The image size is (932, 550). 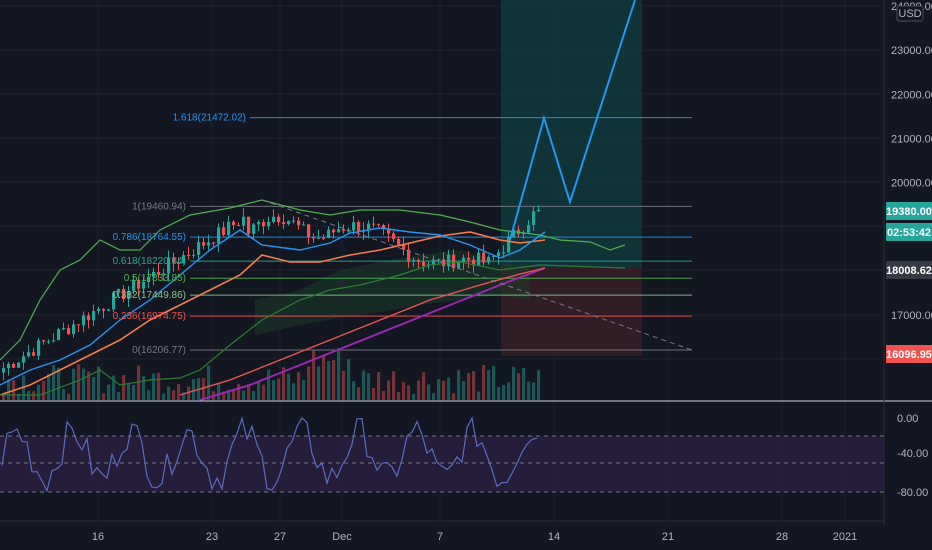 I want to click on price-axis-tick: 17000.00, so click(x=911, y=316).